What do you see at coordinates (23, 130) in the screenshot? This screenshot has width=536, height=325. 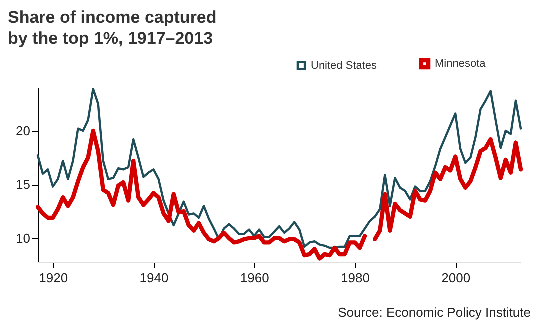 I see `y-tick-label: 20` at bounding box center [23, 130].